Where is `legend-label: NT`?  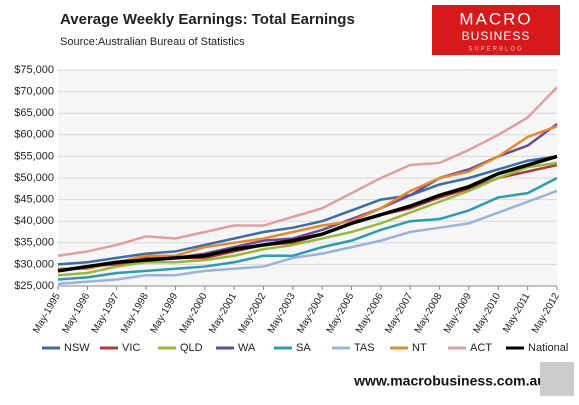
legend-label: NT is located at coordinates (419, 348).